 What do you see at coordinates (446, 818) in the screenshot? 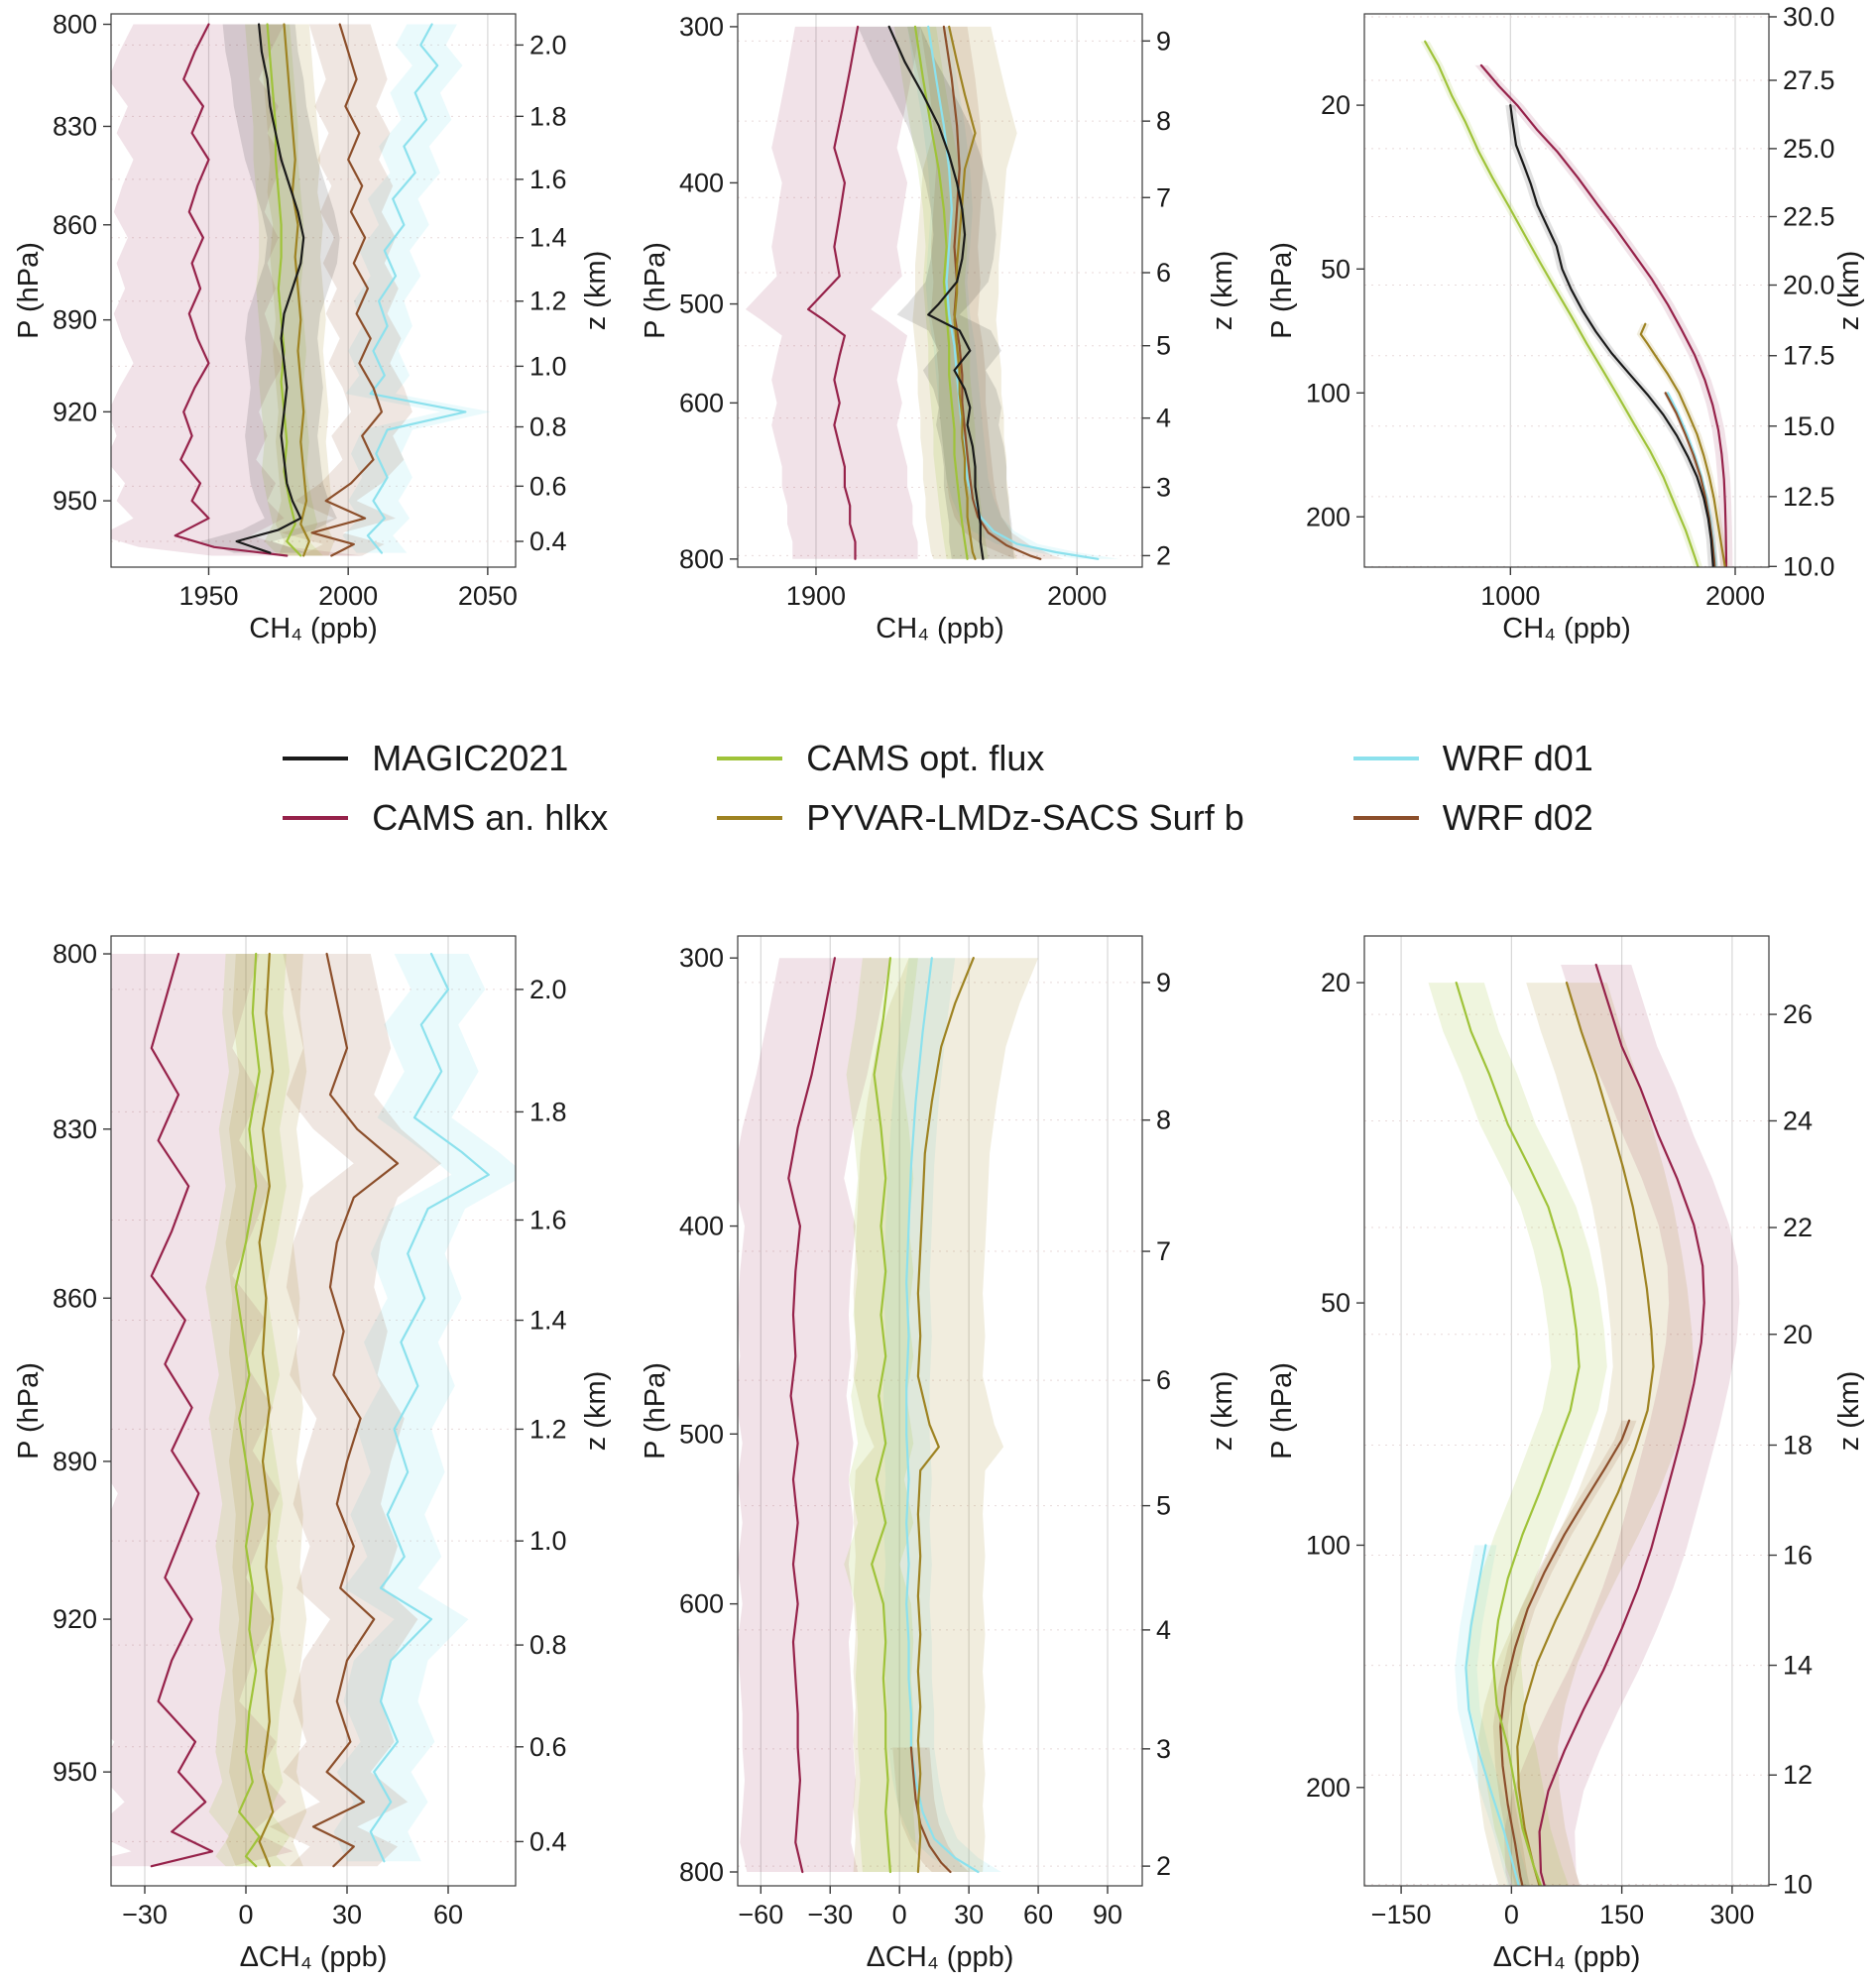
I see `legend-item-cams-an-hlkx: CAMS an. hlkx` at bounding box center [446, 818].